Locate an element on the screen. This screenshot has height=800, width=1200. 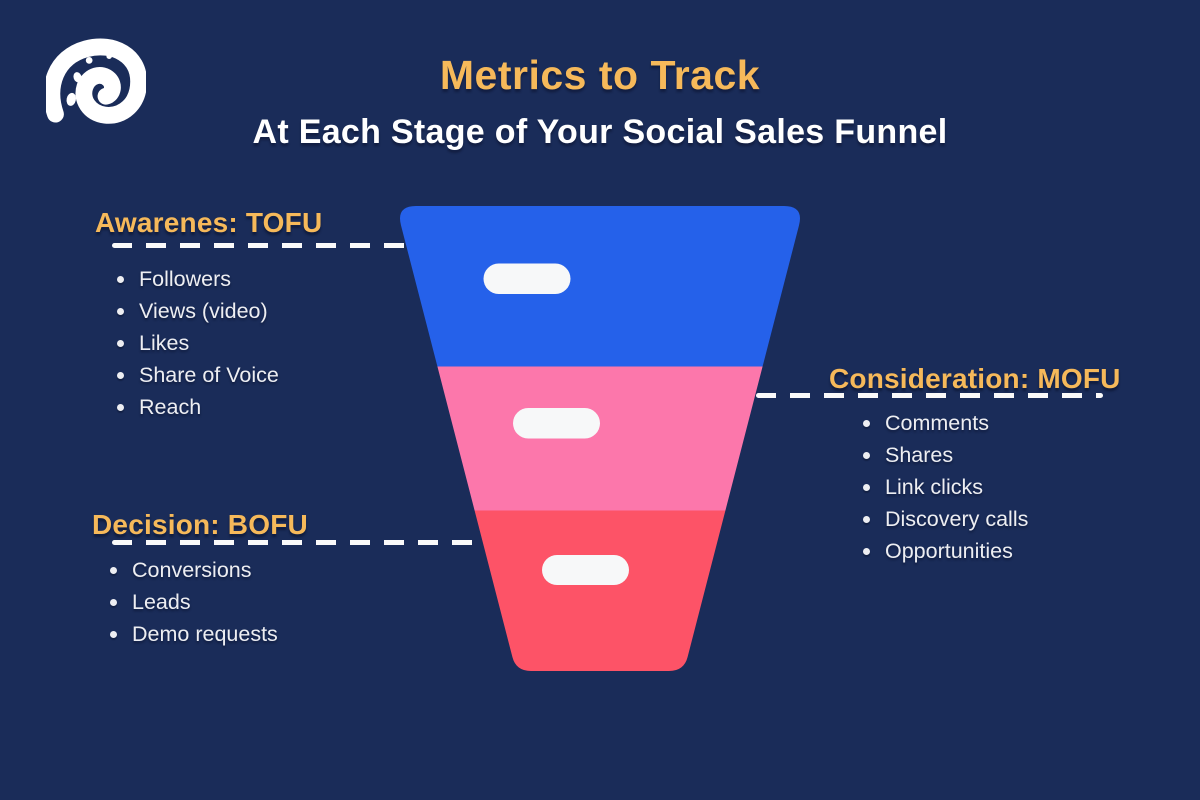
metric-label: Reach is located at coordinates (170, 407).